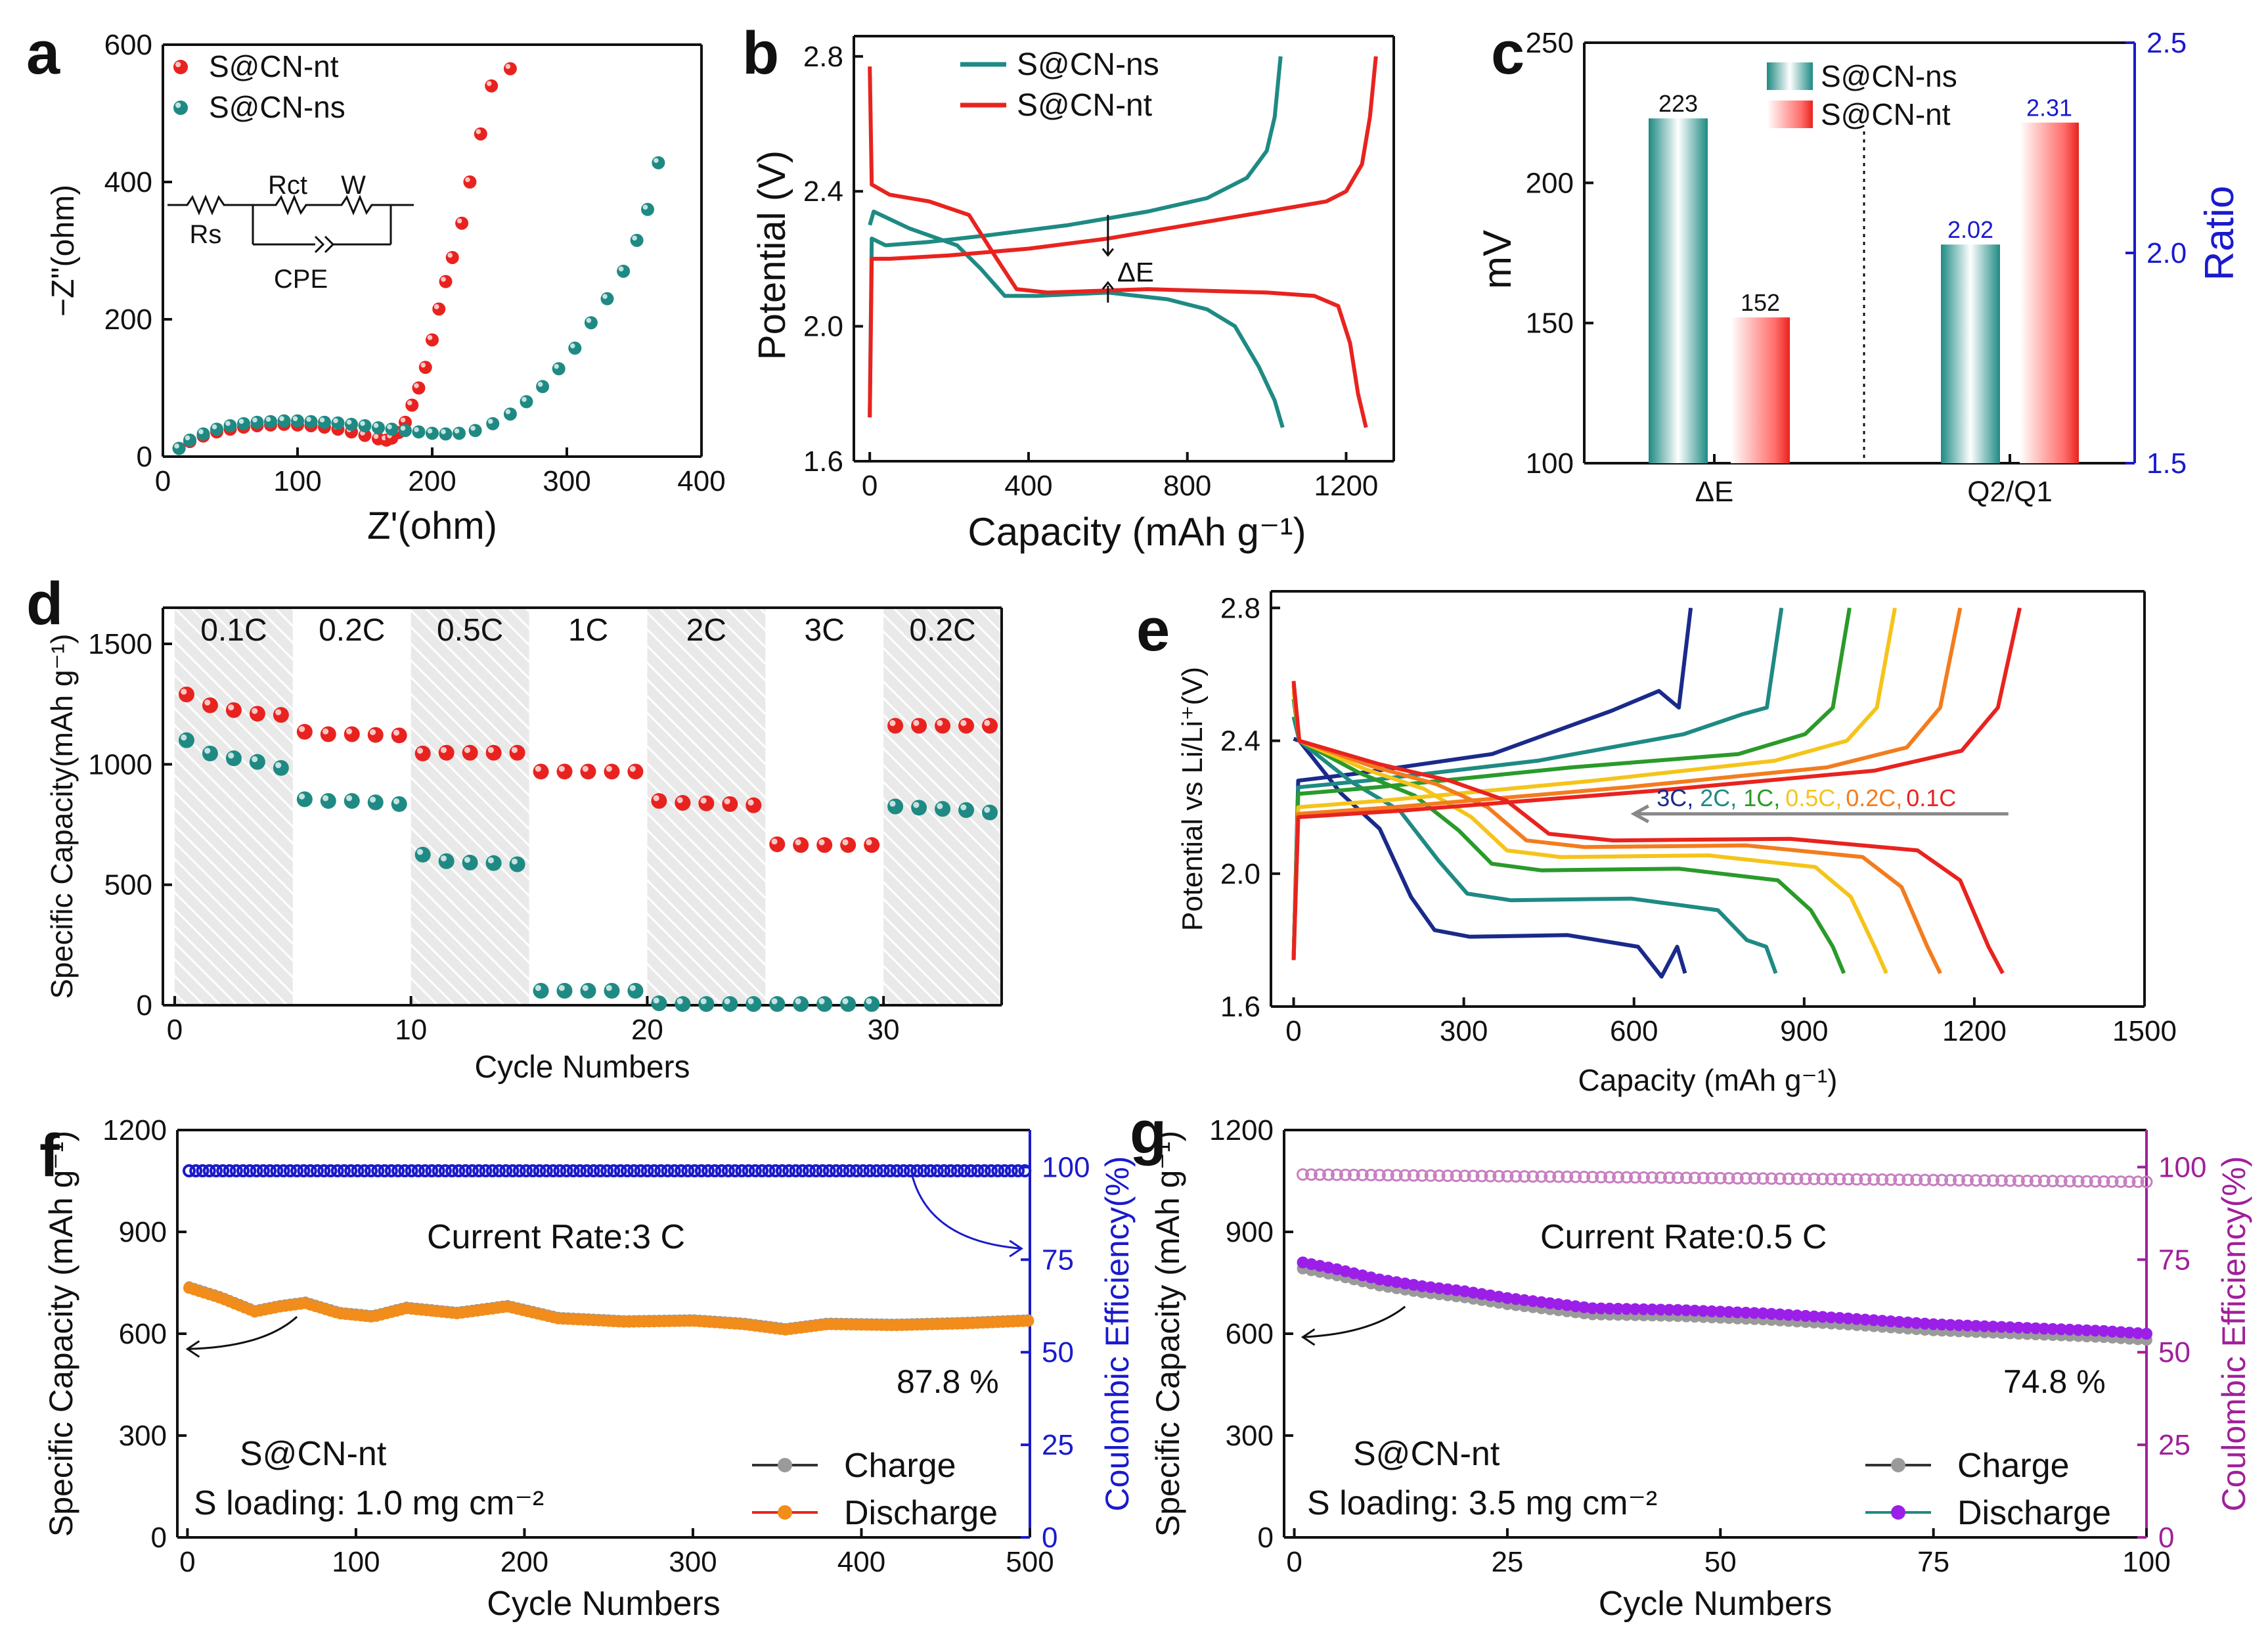 The width and height of the screenshot is (2268, 1632). Describe the element at coordinates (900, 1466) in the screenshot. I see `legend-label: Charge` at that location.